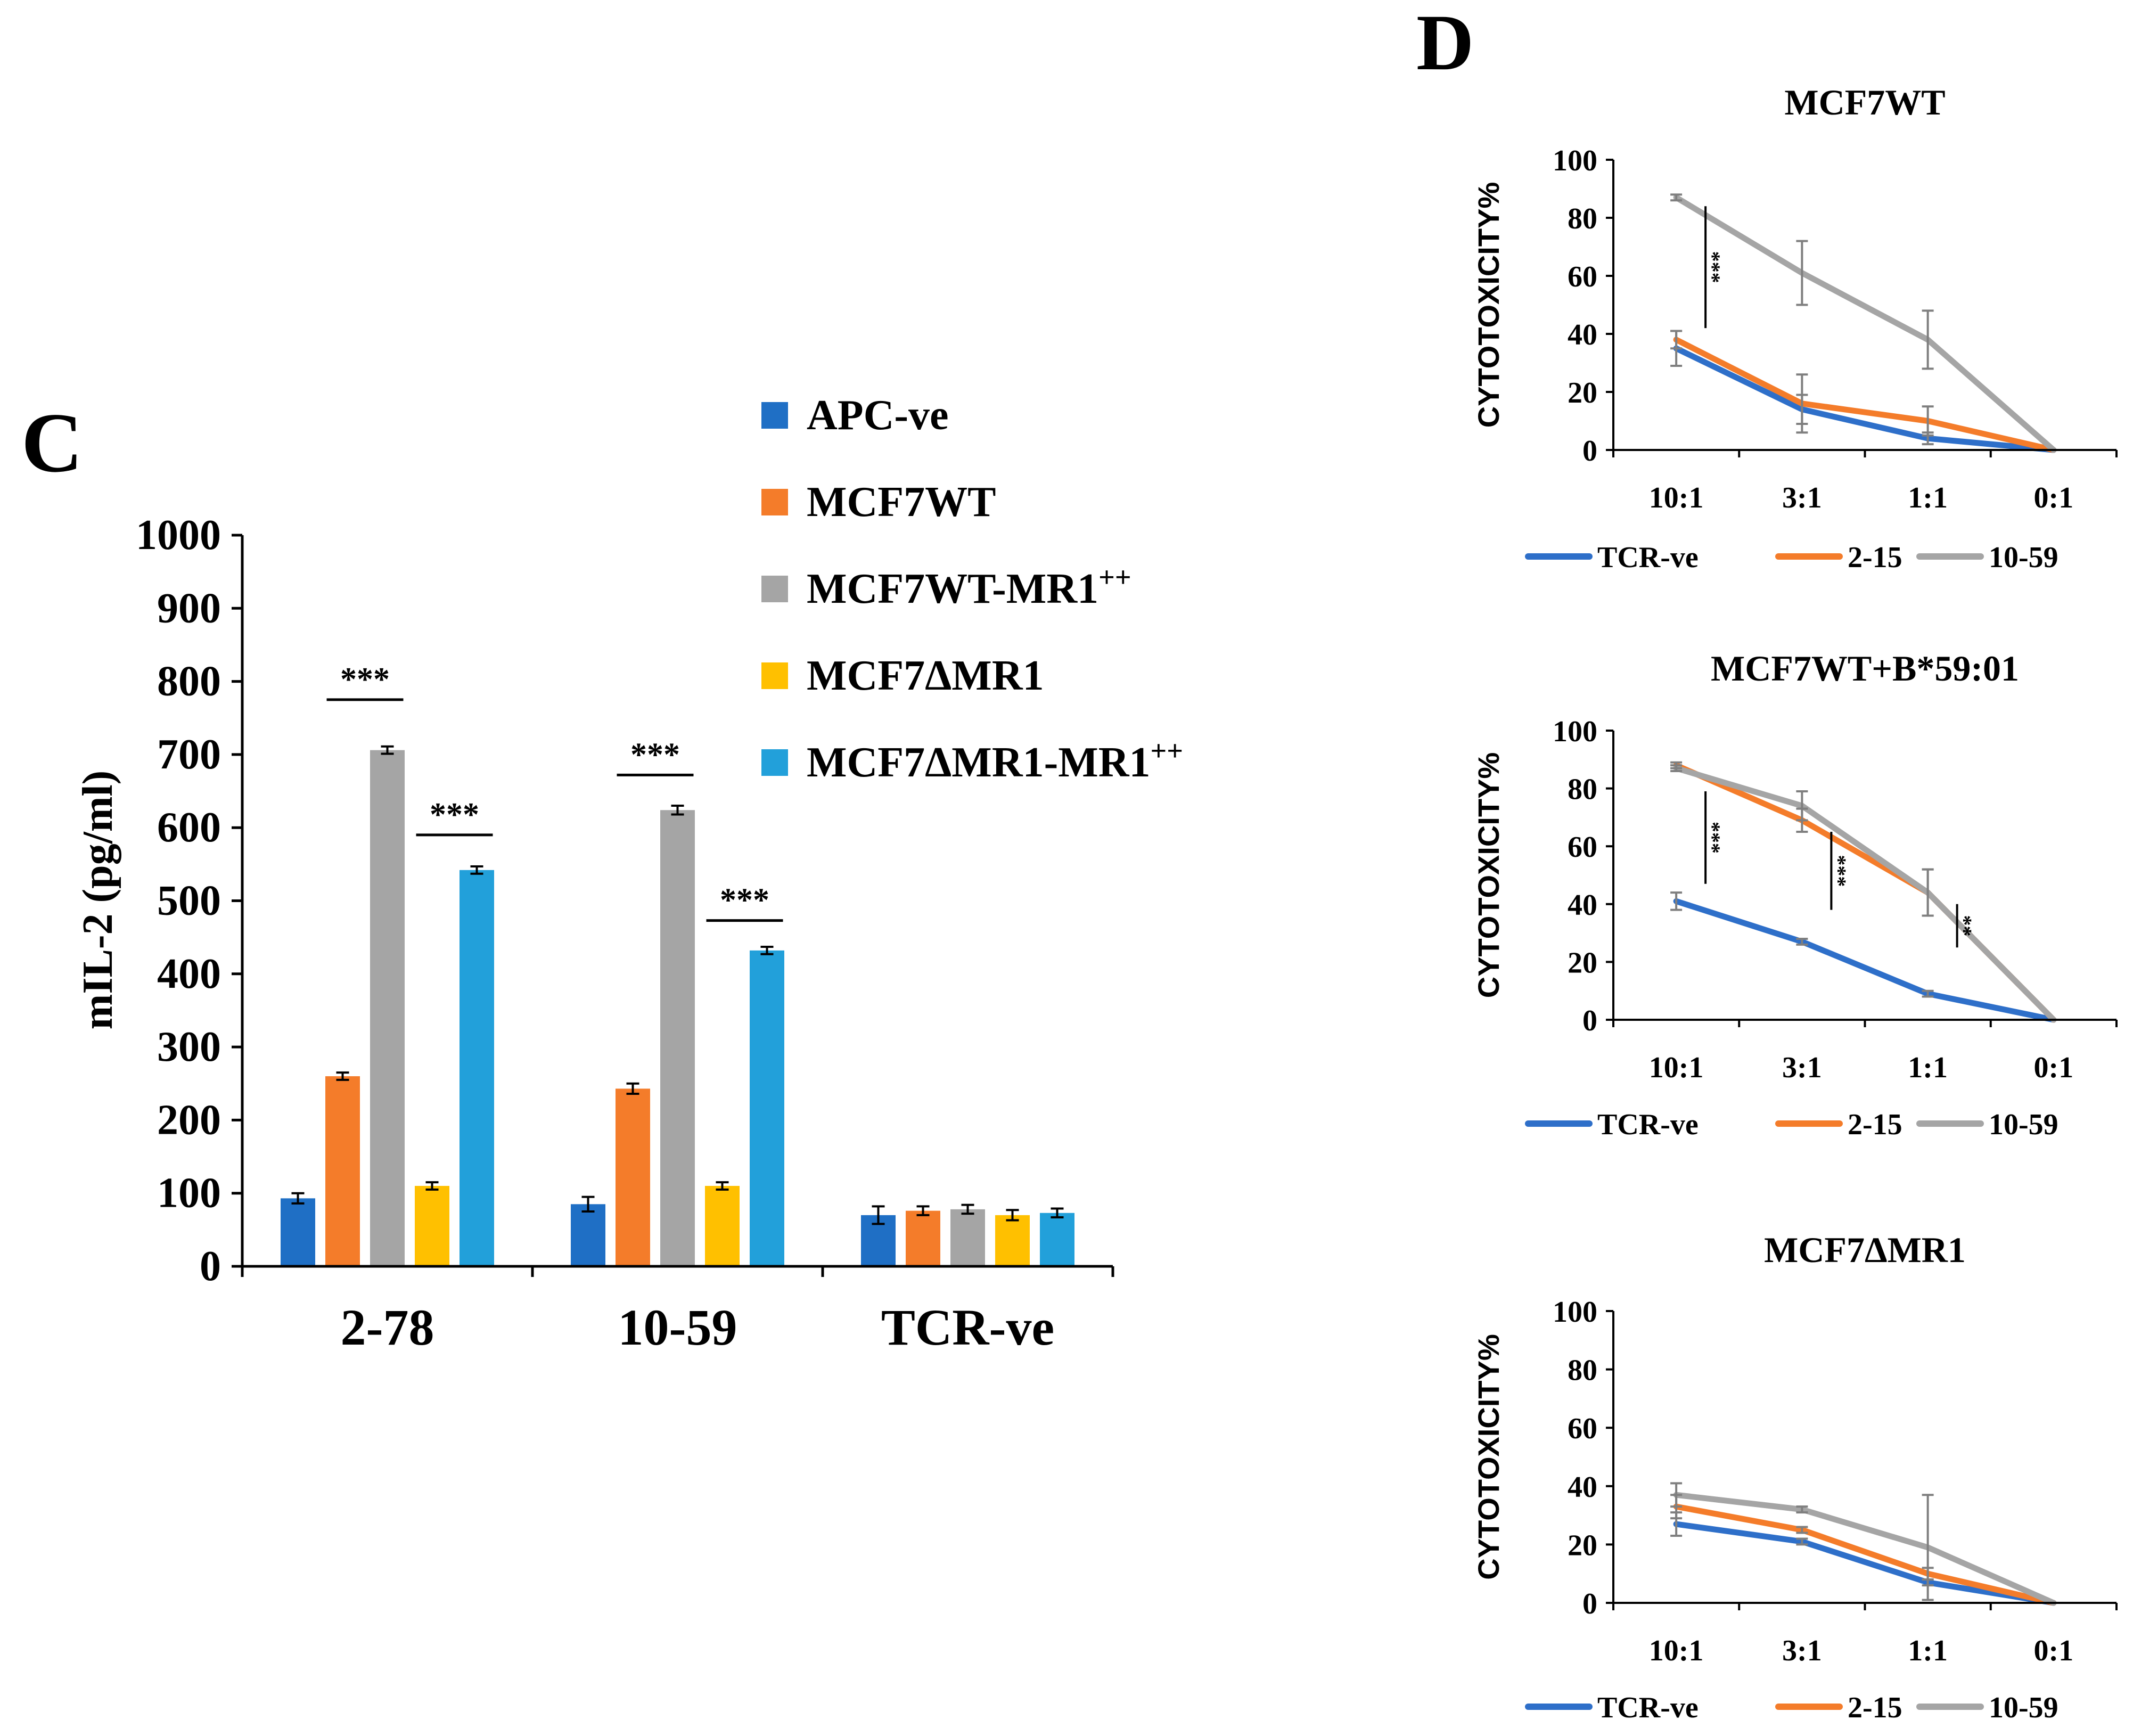 The width and height of the screenshot is (2133, 1736). Describe the element at coordinates (878, 415) in the screenshot. I see `c-legend-label-APC-ve: APC-ve` at that location.